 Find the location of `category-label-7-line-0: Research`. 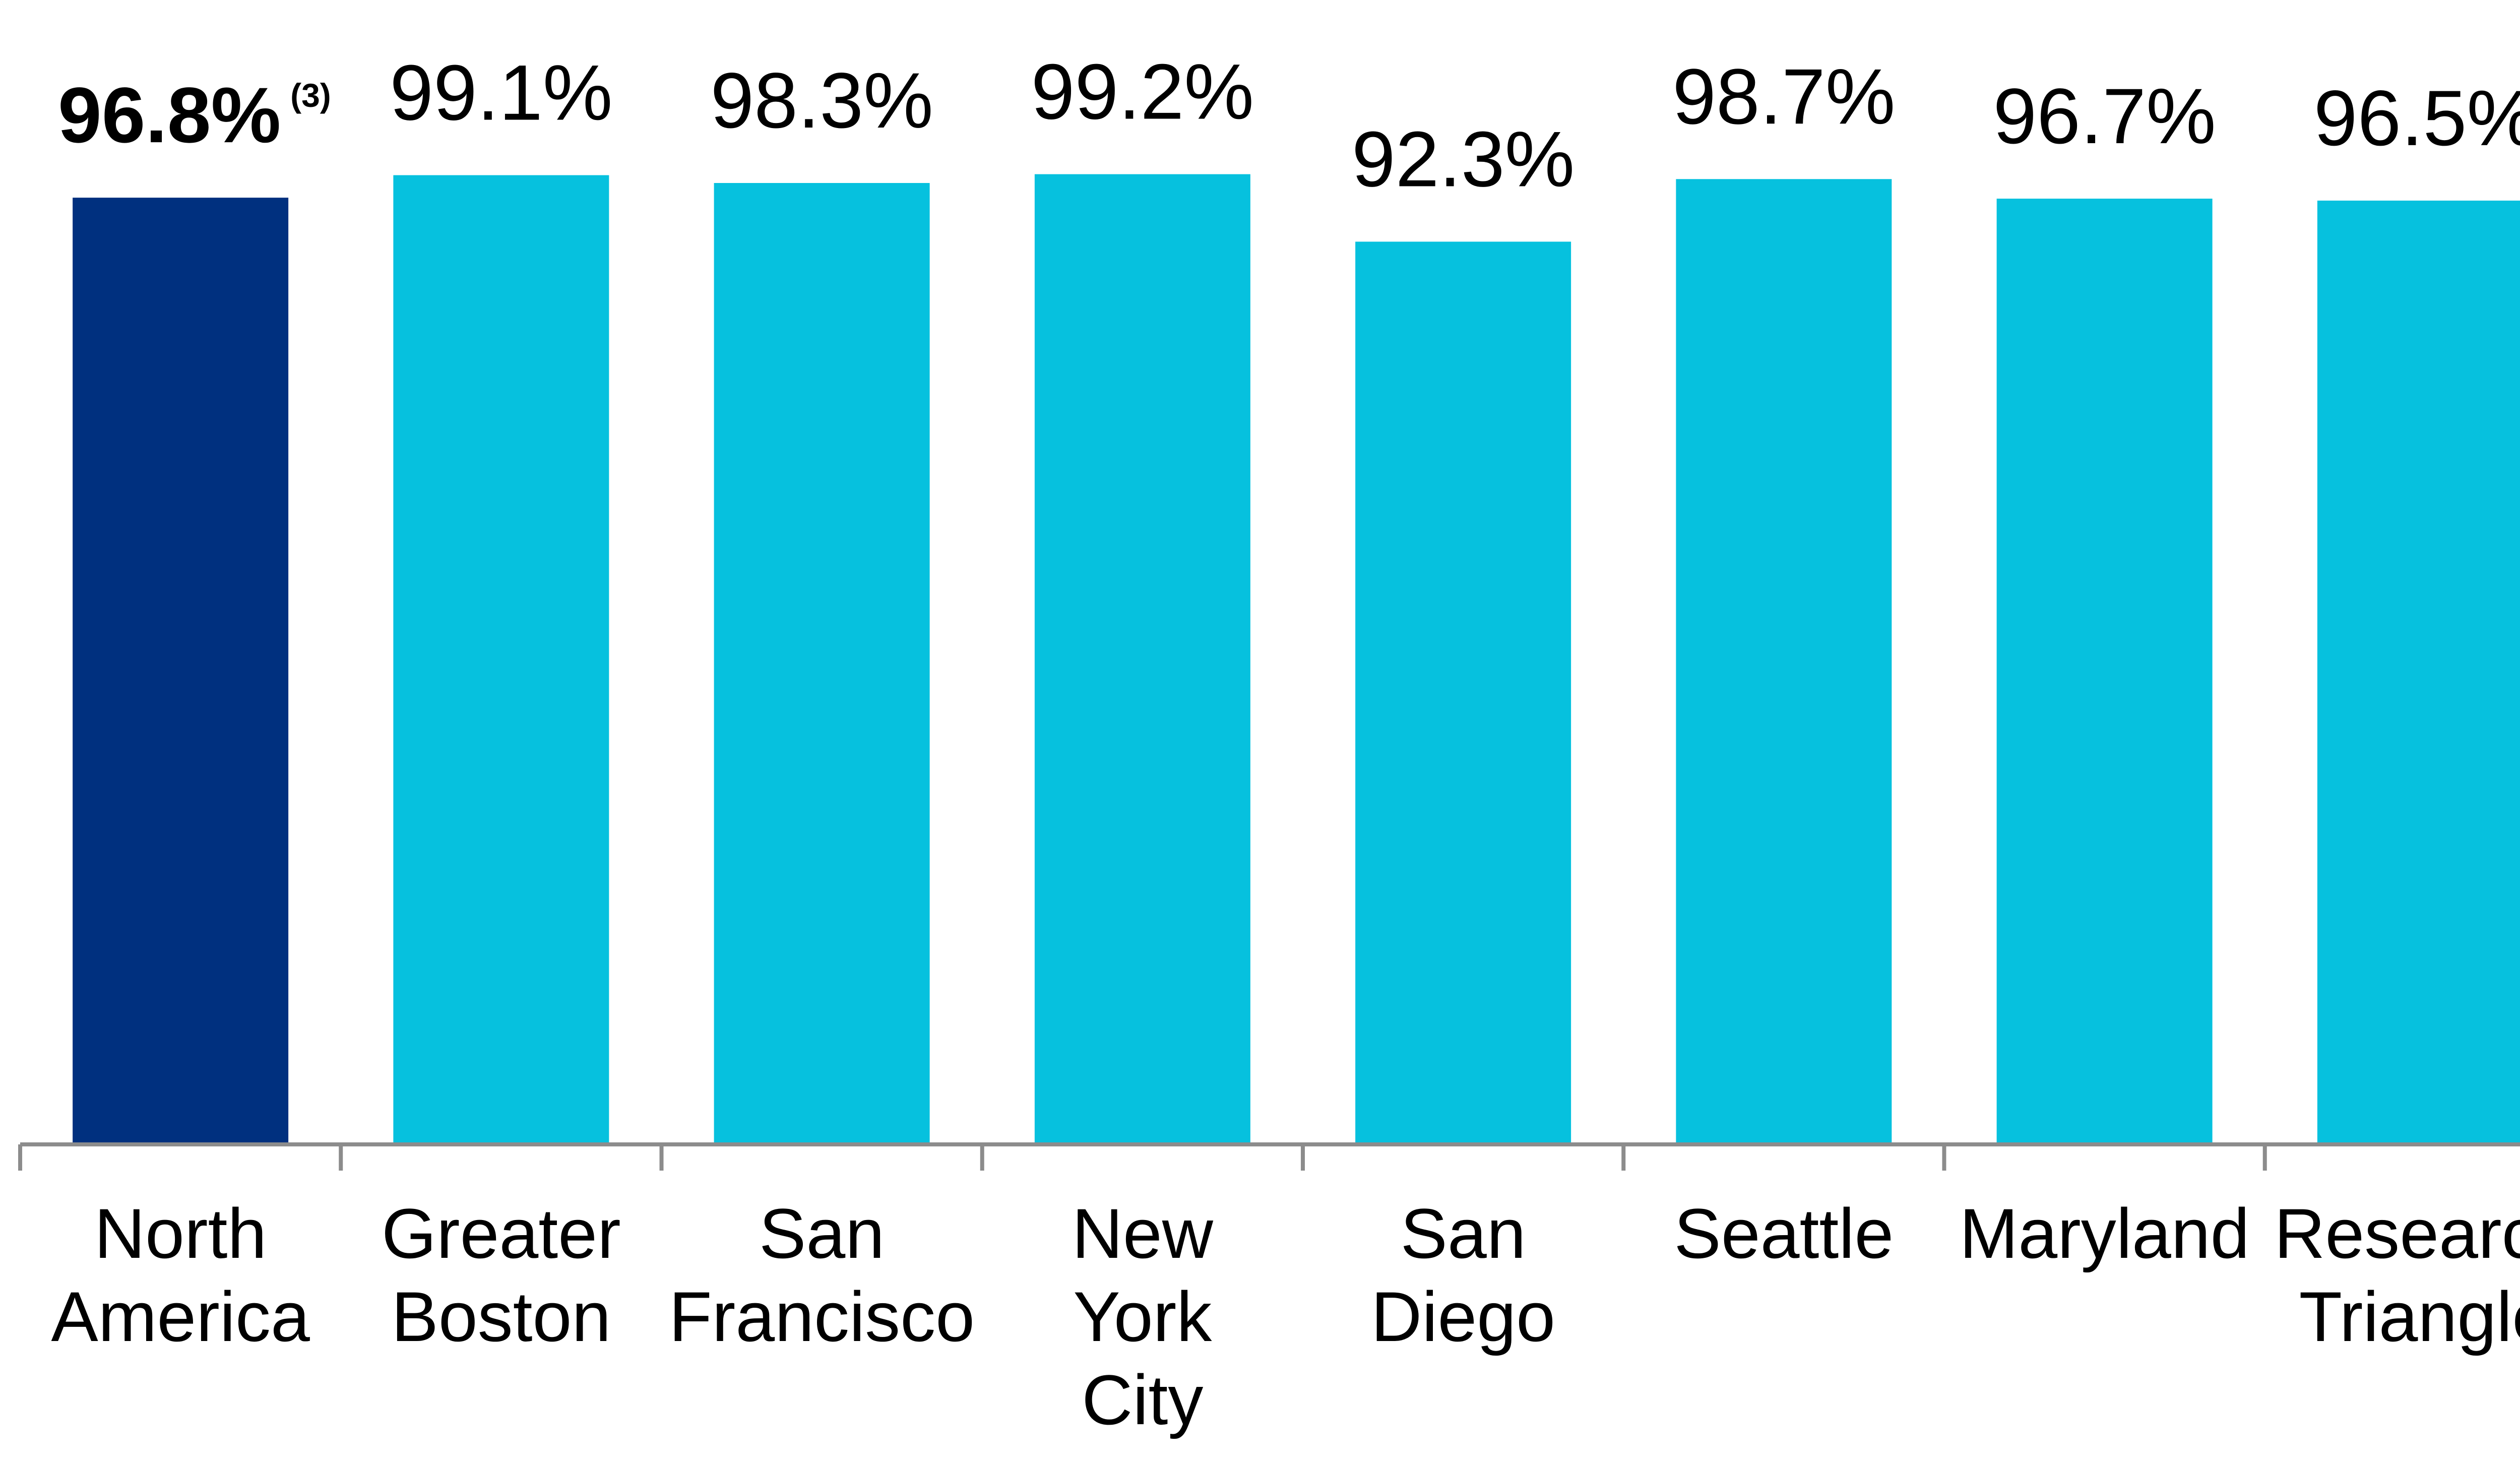

category-label-7-line-0: Research is located at coordinates (2397, 1233).